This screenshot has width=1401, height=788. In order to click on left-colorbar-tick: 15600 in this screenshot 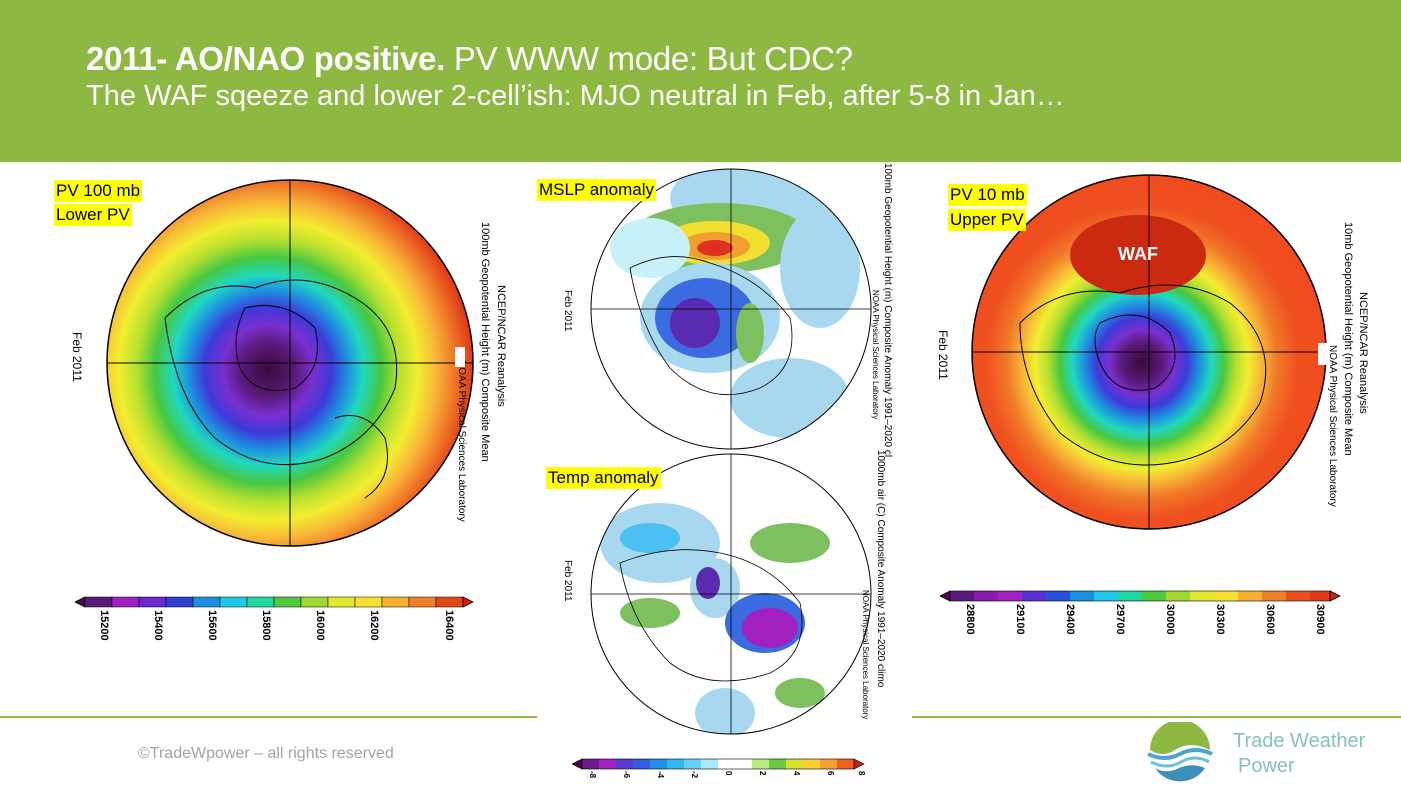, I will do `click(212, 625)`.